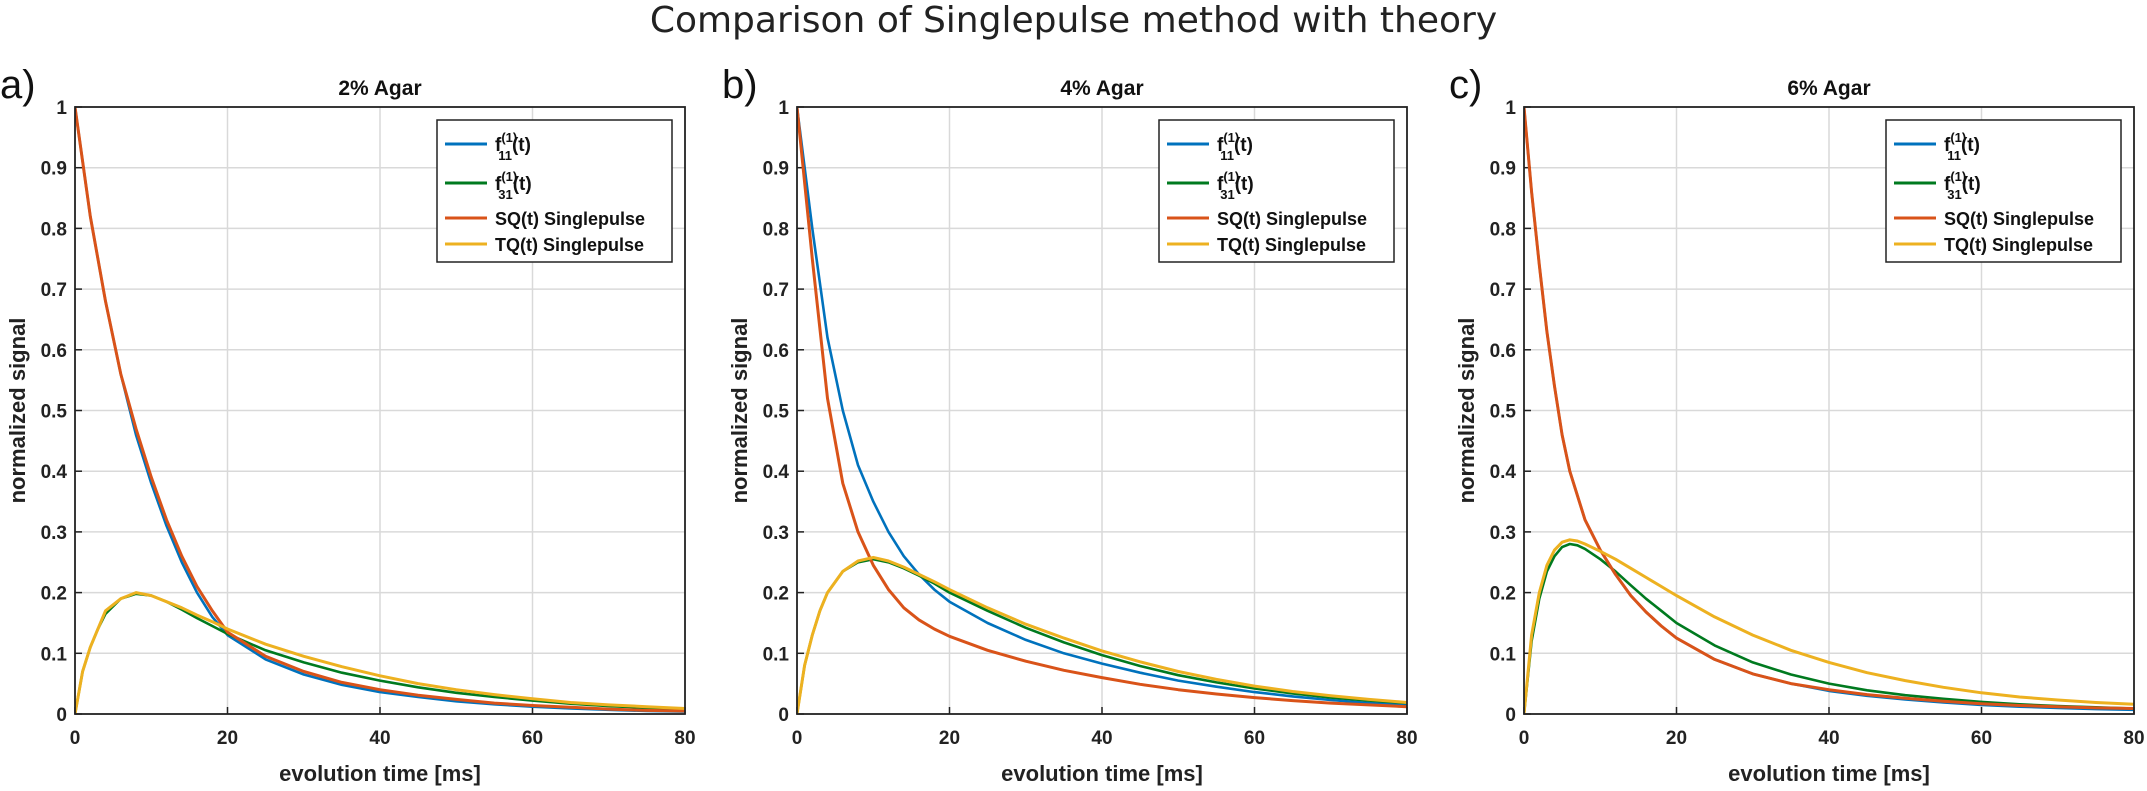  I want to click on axes-title: 4% Agar, so click(1101, 88).